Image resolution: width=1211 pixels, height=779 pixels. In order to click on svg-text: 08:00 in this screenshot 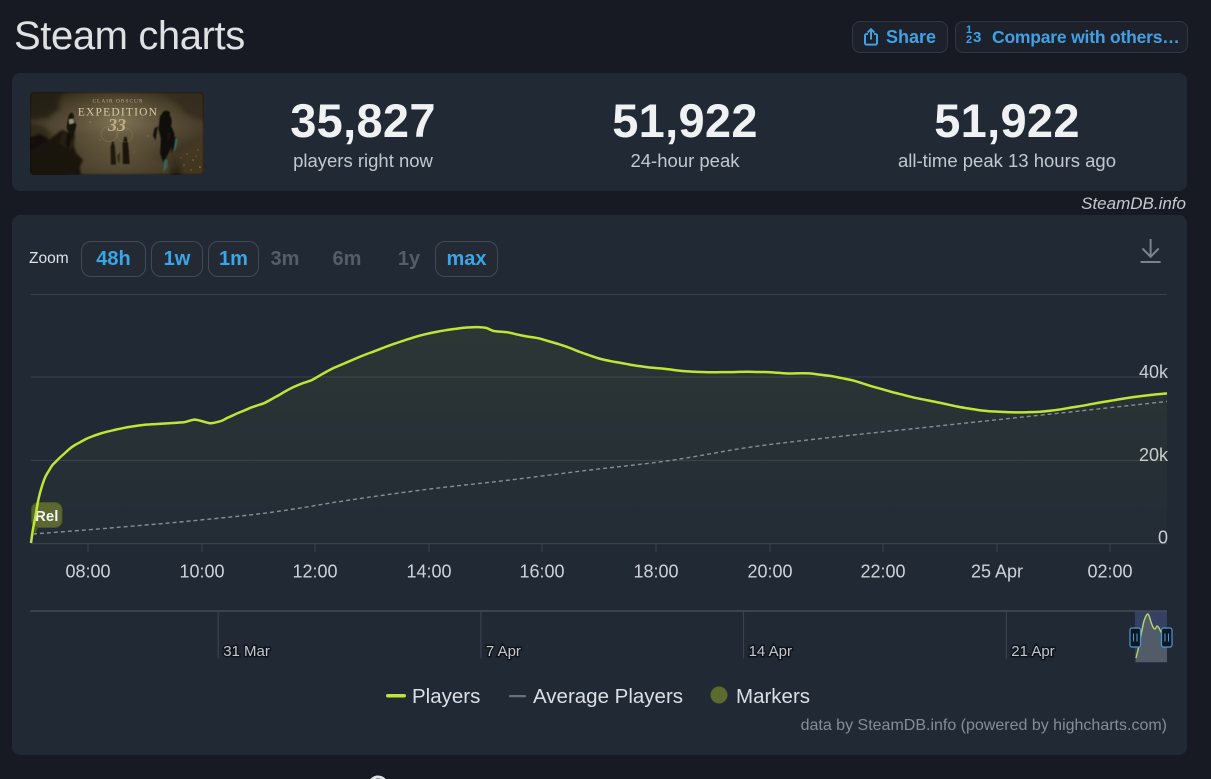, I will do `click(87, 572)`.